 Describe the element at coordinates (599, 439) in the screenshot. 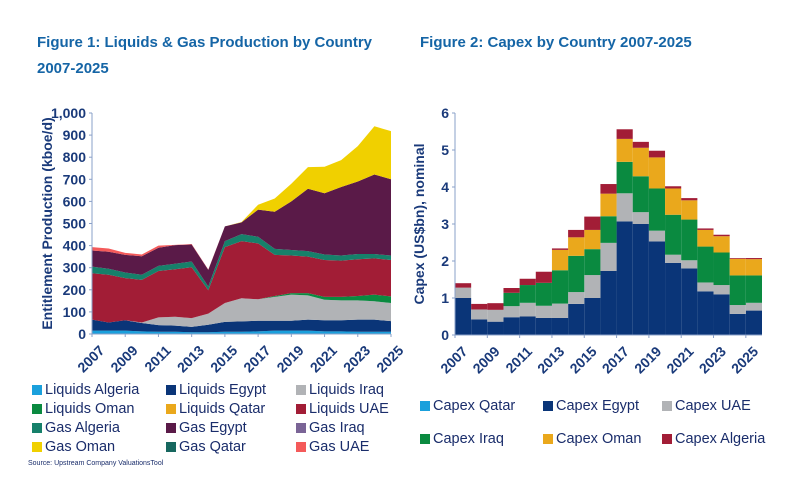

I see `legend-label: Capex Oman` at that location.